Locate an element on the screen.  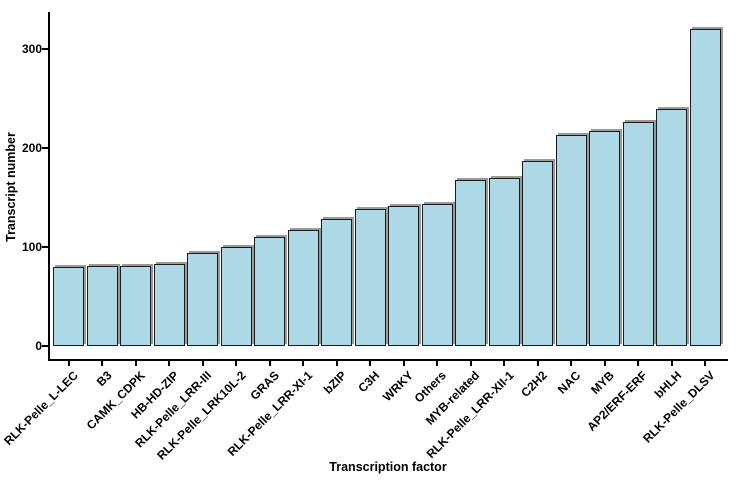
x-tick-label: C3H is located at coordinates (369, 382).